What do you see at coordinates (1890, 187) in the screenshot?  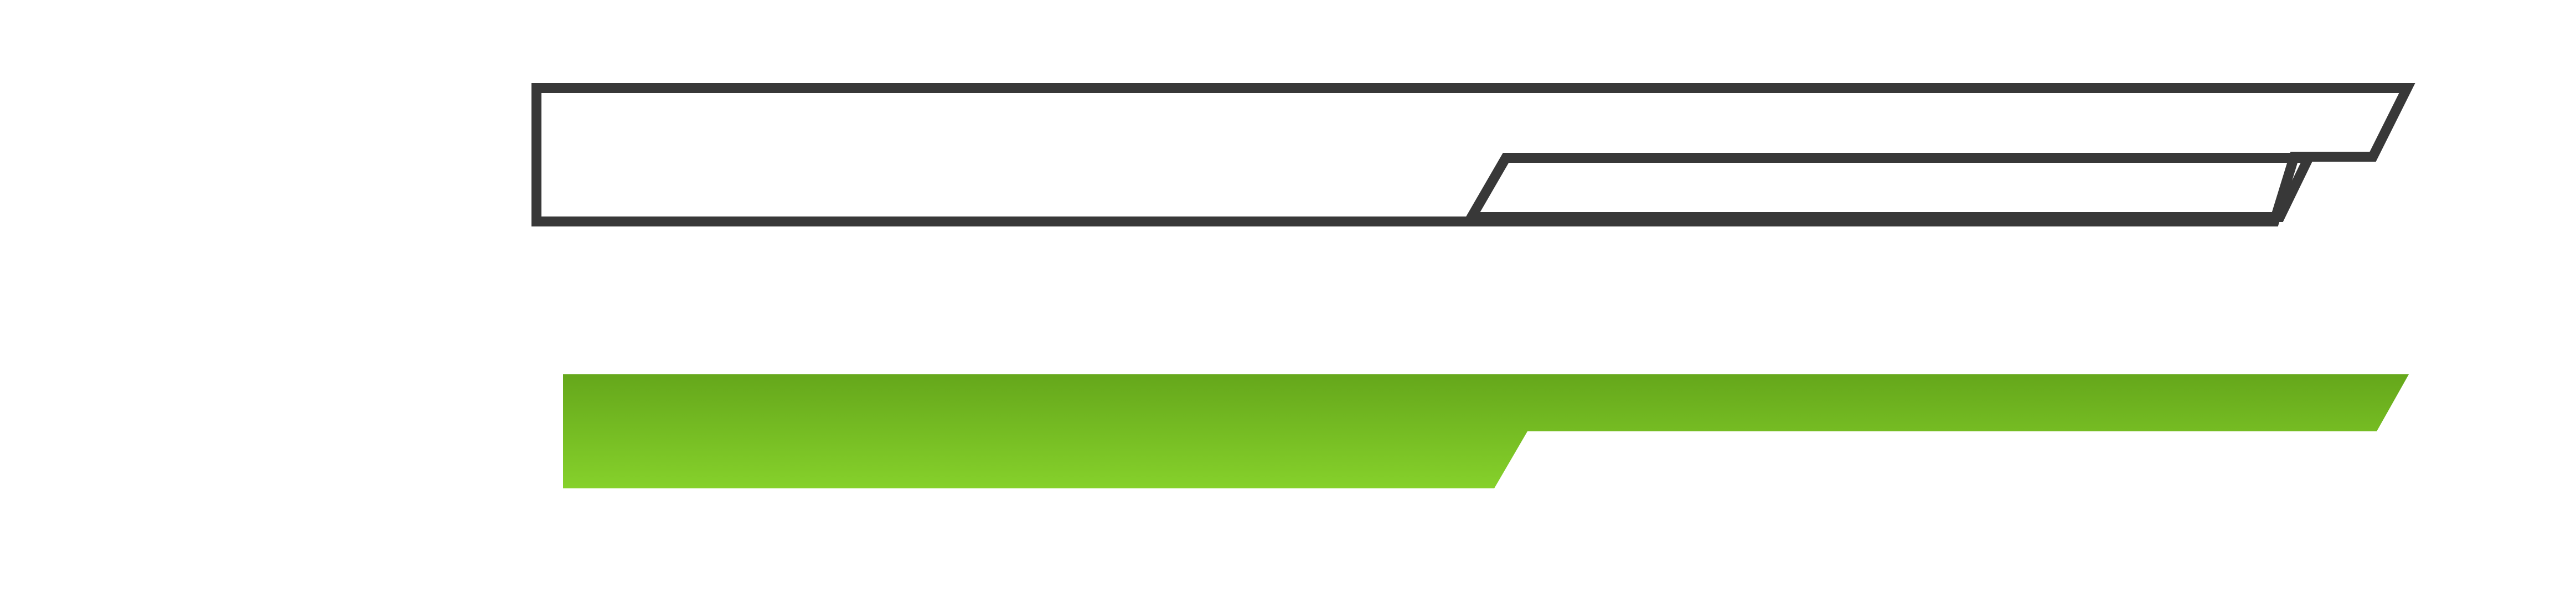 I see `outline-inner-step` at bounding box center [1890, 187].